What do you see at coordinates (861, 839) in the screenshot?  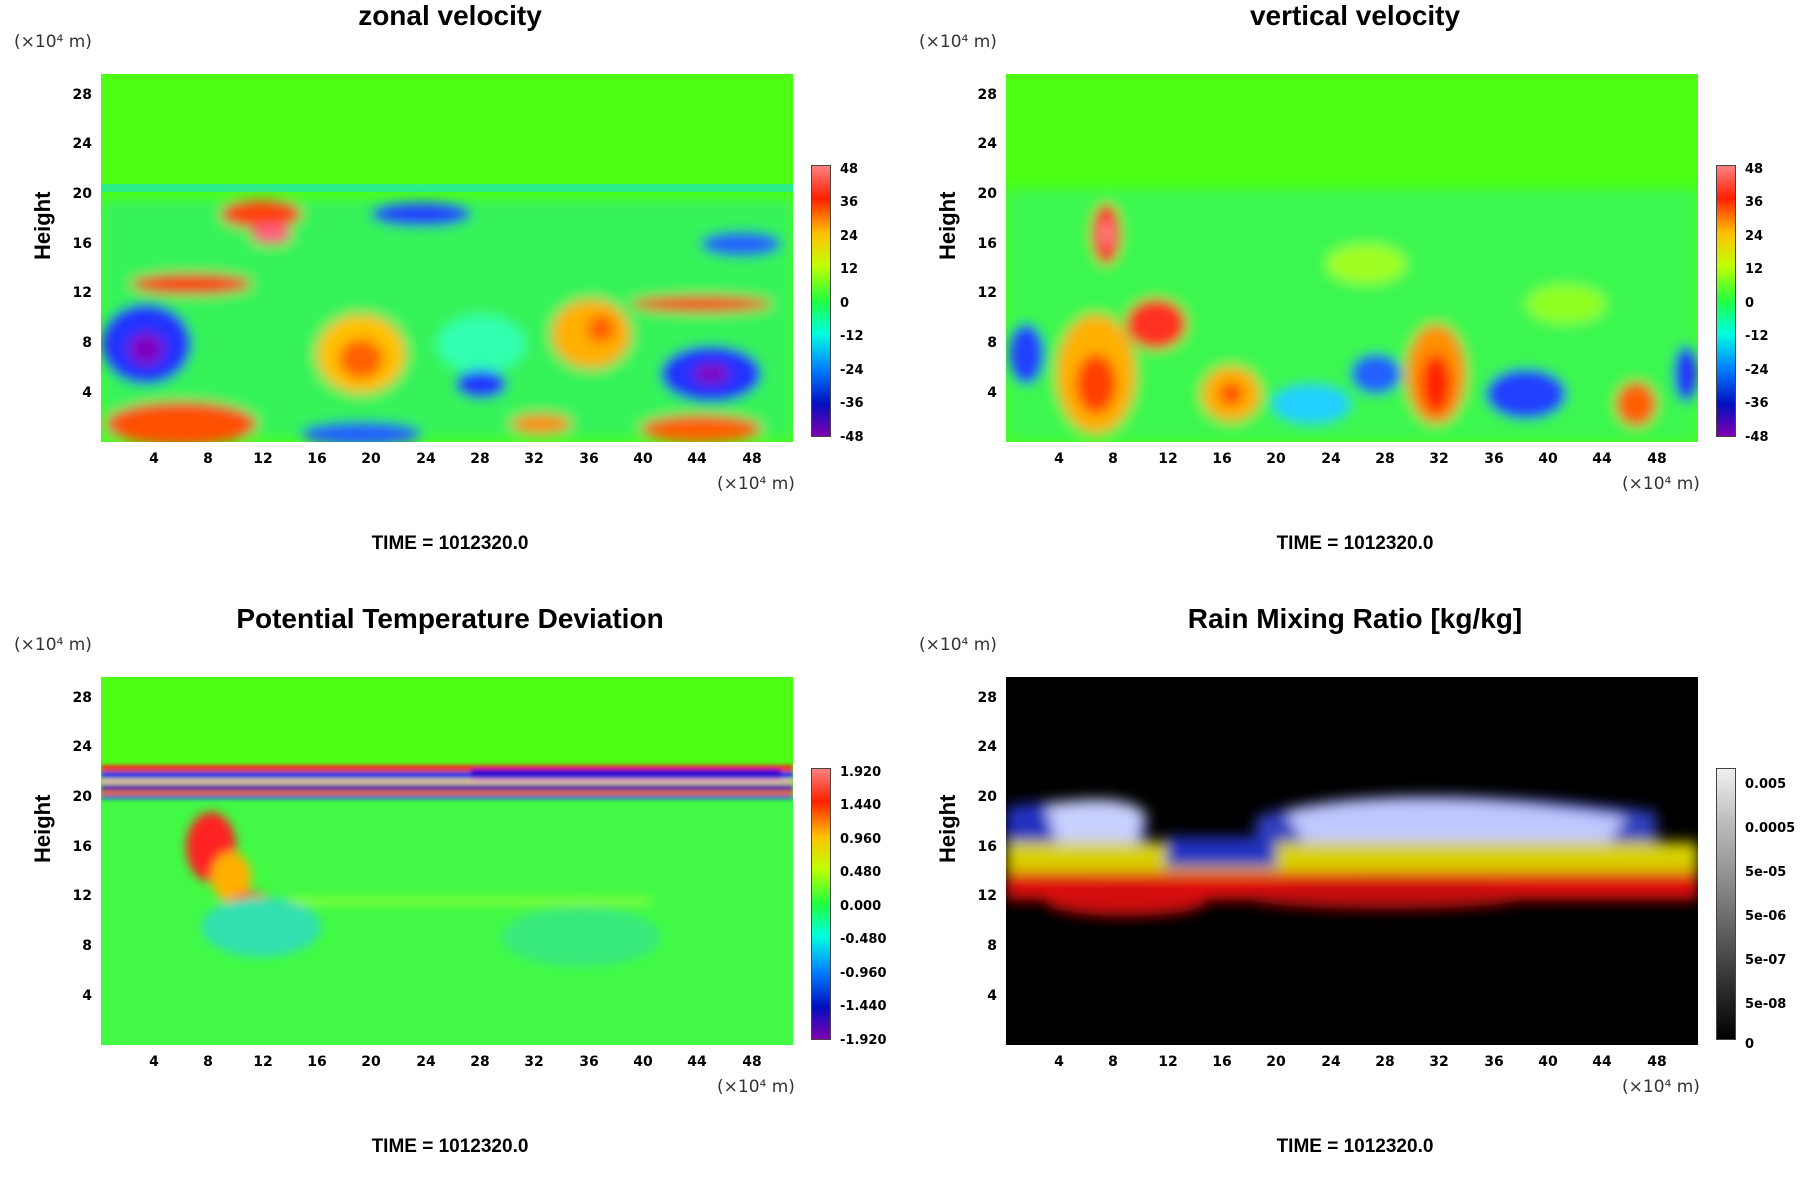 I see `colorbar-tick: 0.960` at bounding box center [861, 839].